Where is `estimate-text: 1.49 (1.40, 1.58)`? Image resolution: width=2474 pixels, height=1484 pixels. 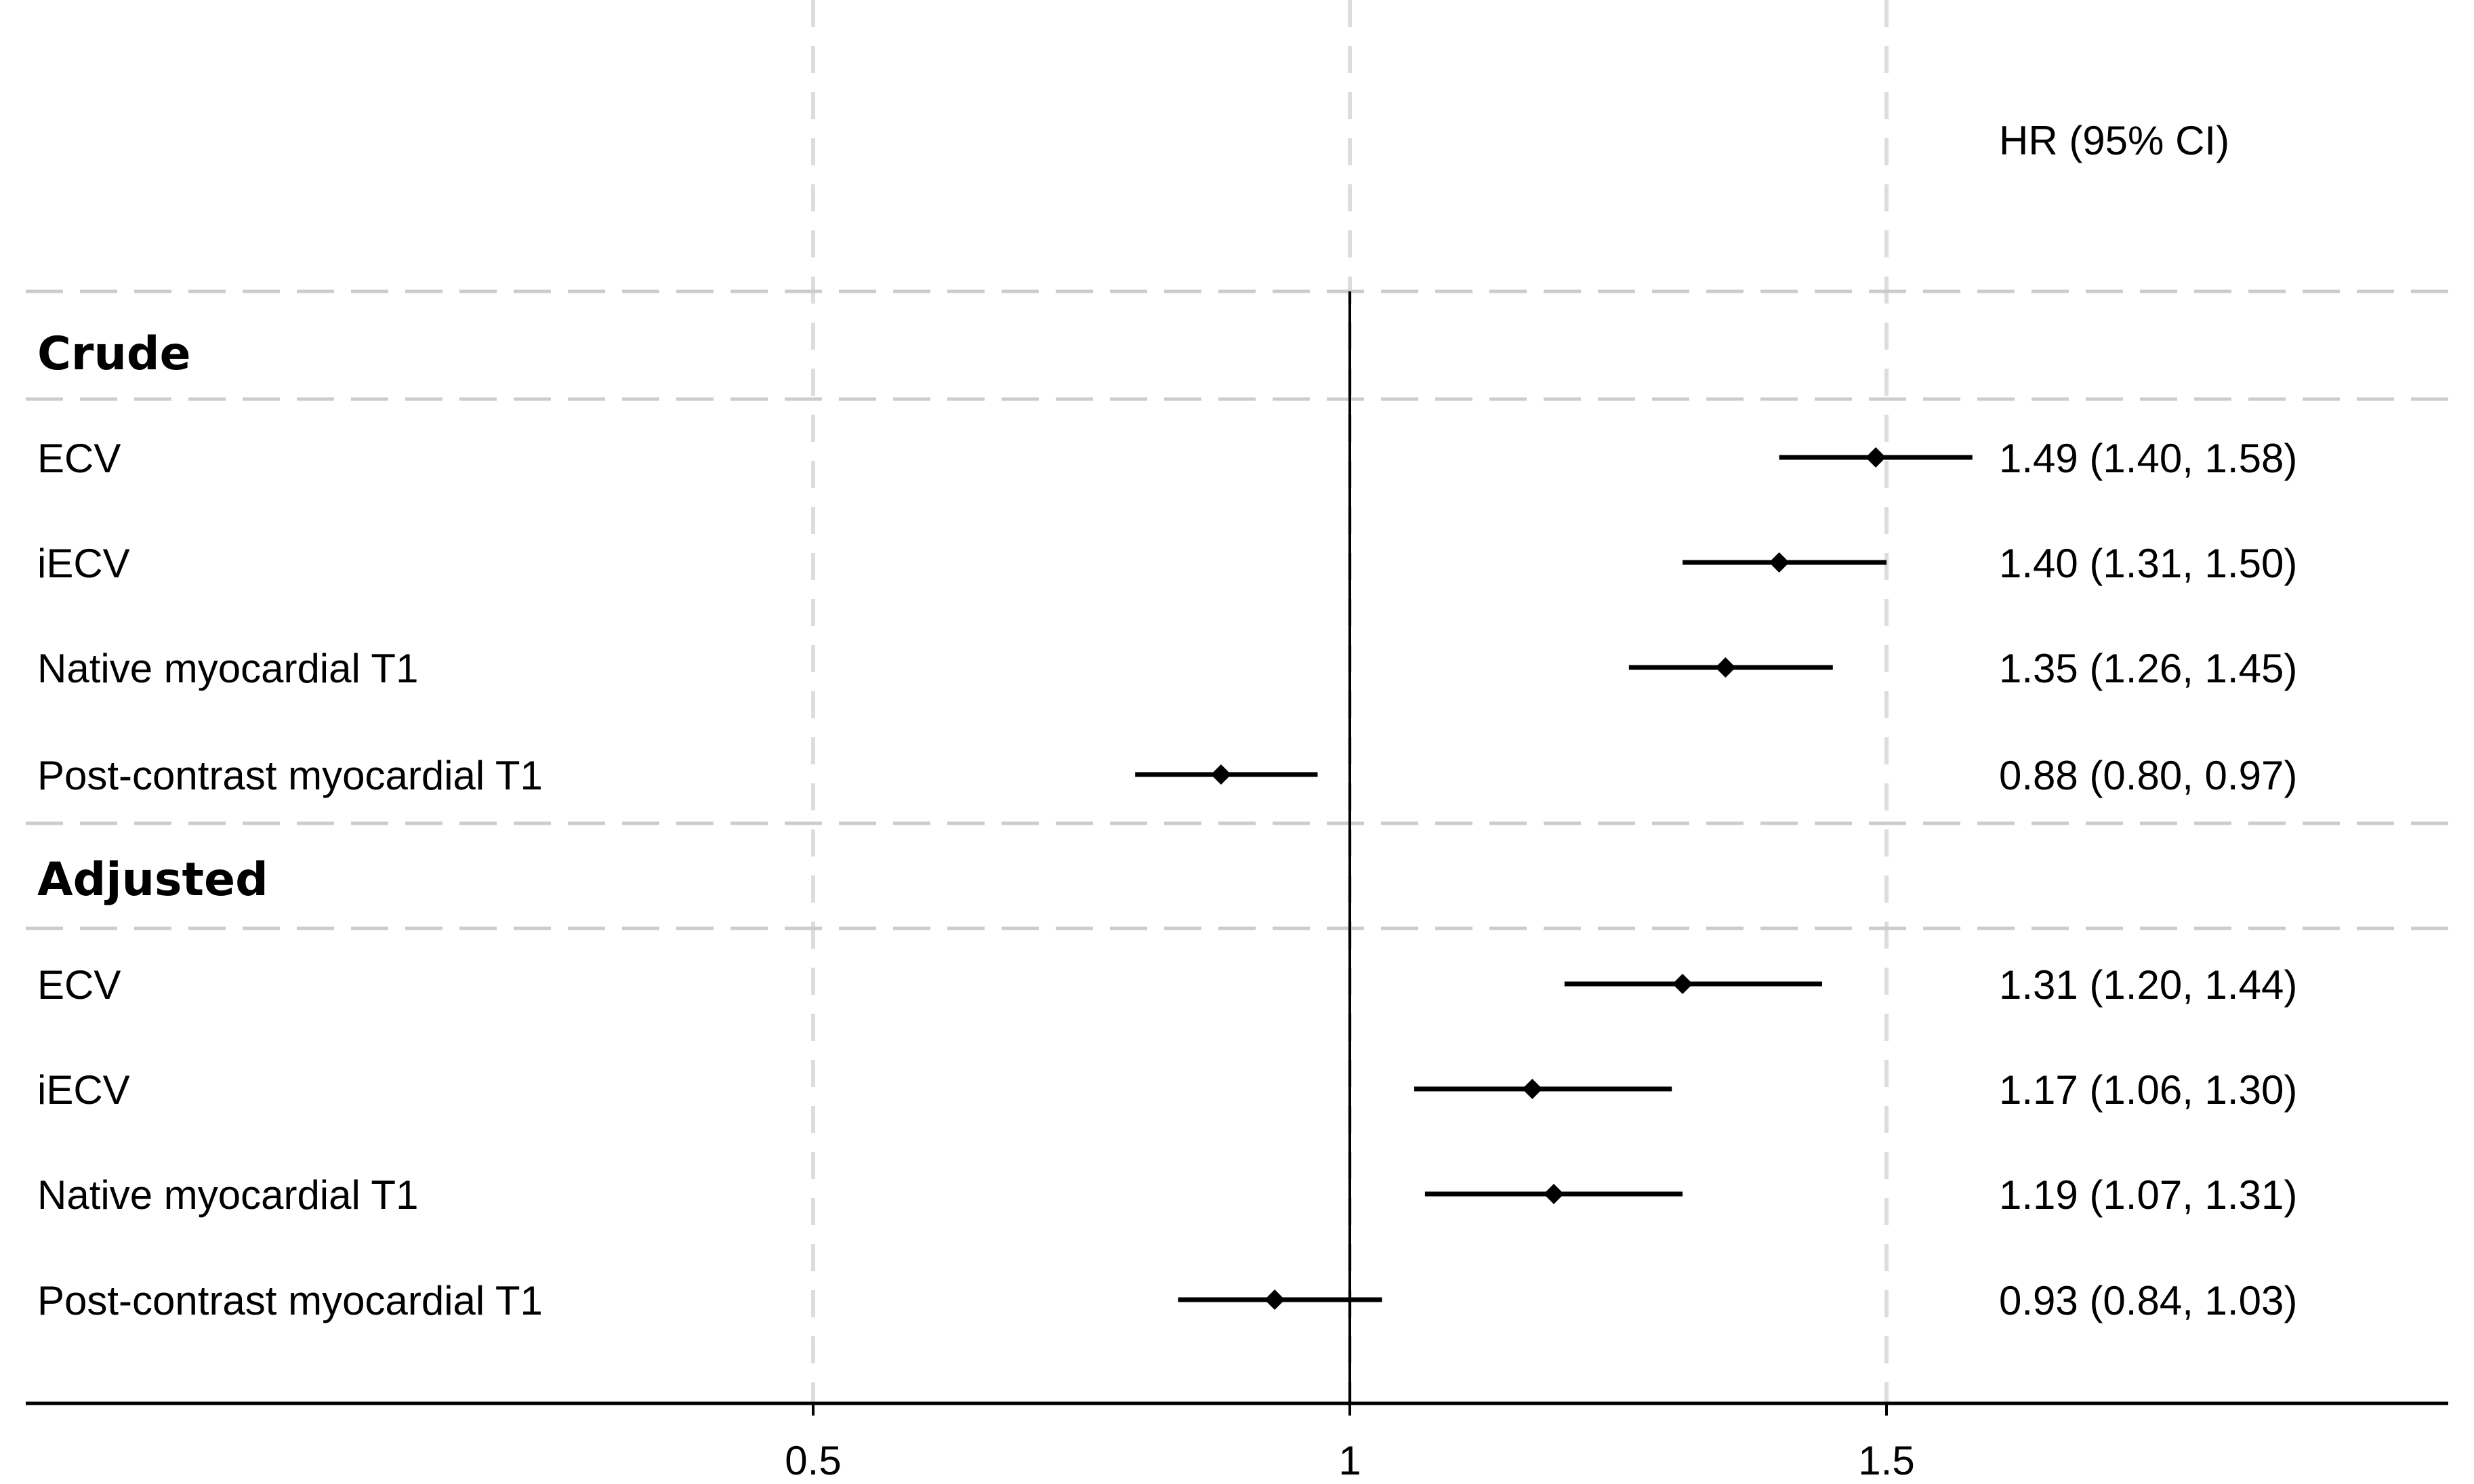 estimate-text: 1.49 (1.40, 1.58) is located at coordinates (2148, 459).